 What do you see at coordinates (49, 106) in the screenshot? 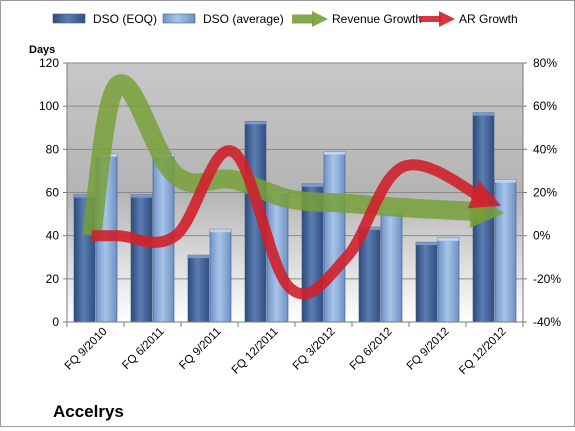
I see `y-tick-label: 100` at bounding box center [49, 106].